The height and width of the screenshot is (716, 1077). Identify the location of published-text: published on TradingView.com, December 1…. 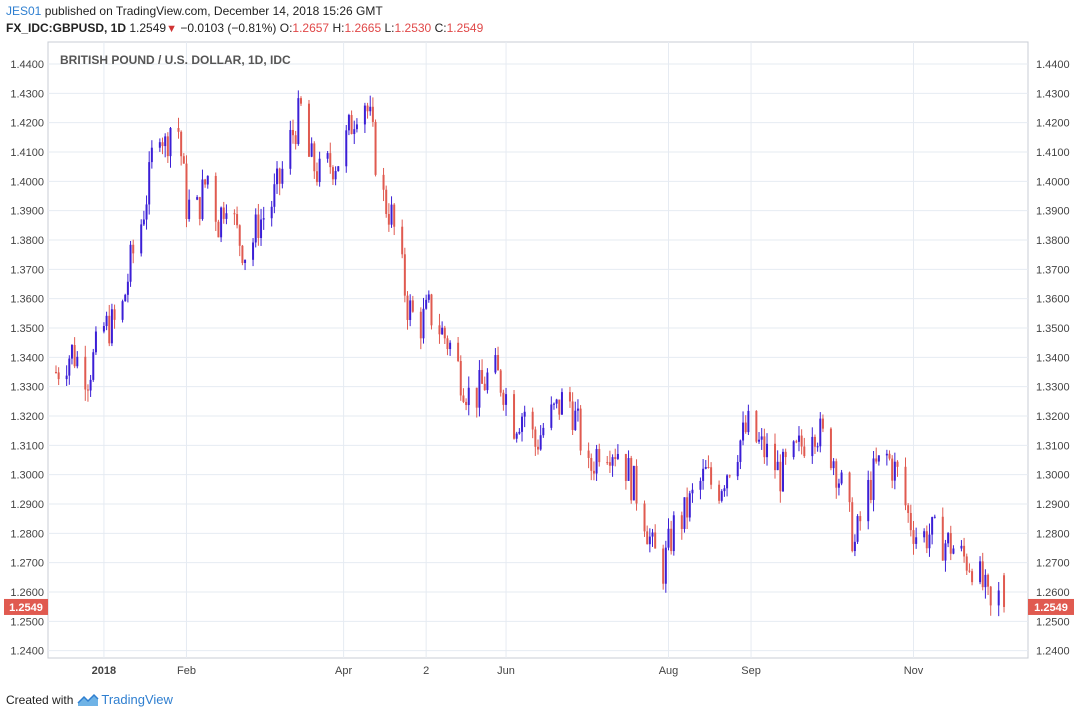
(213, 11).